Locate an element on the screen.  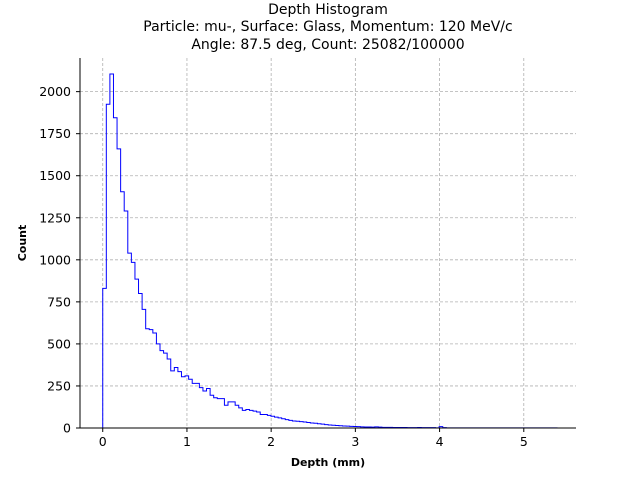
y-ticks: 0 250 500 750 1000 1250 1500 1750 2000 is located at coordinates (59, 260).